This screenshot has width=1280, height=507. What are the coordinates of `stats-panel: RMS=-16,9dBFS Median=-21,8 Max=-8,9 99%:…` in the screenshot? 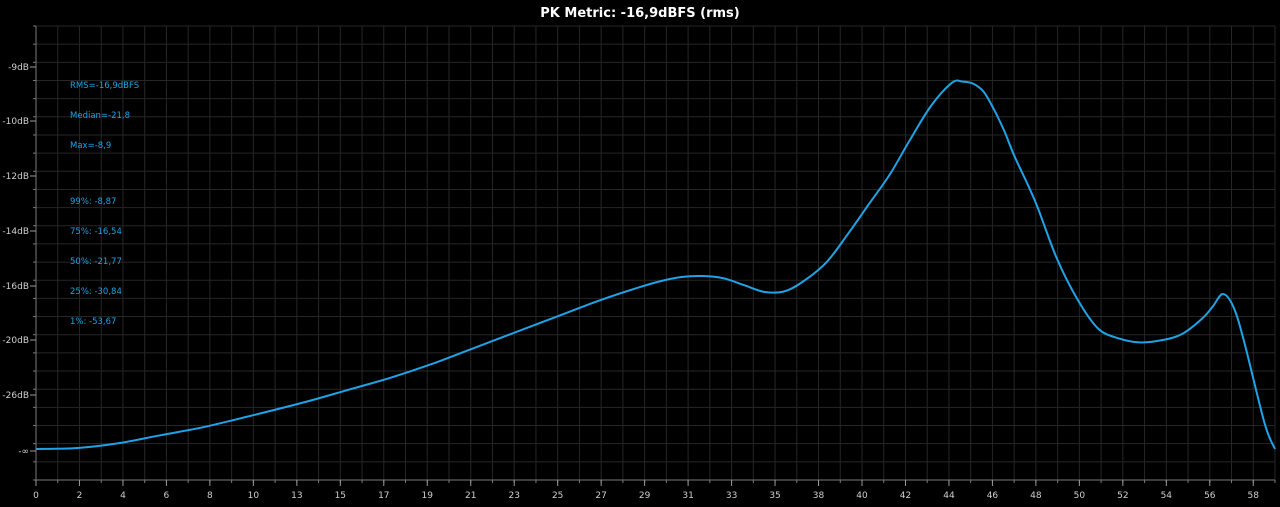 It's located at (104, 204).